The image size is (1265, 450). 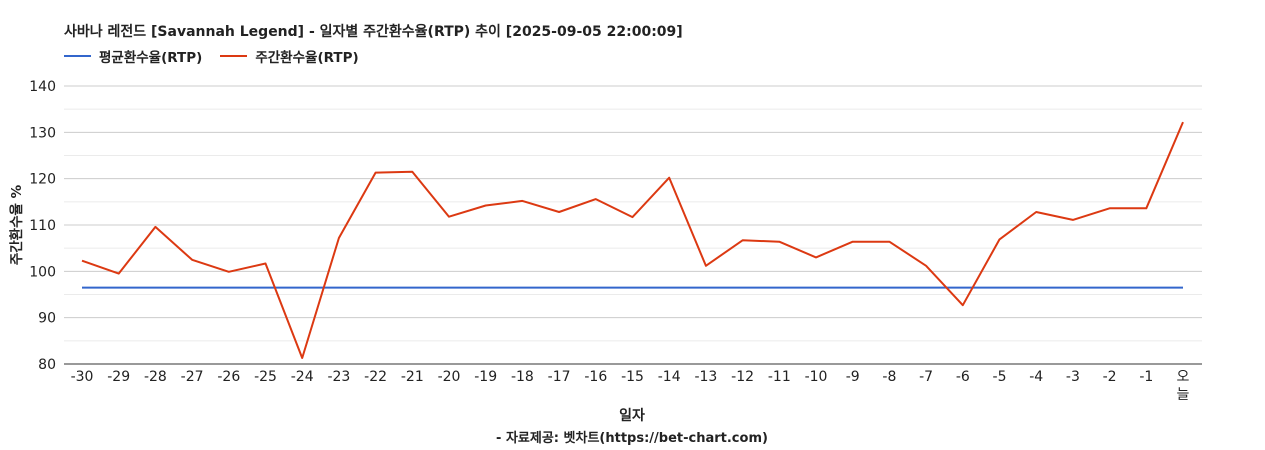 What do you see at coordinates (889, 377) in the screenshot?
I see `x-tick-label: -8` at bounding box center [889, 377].